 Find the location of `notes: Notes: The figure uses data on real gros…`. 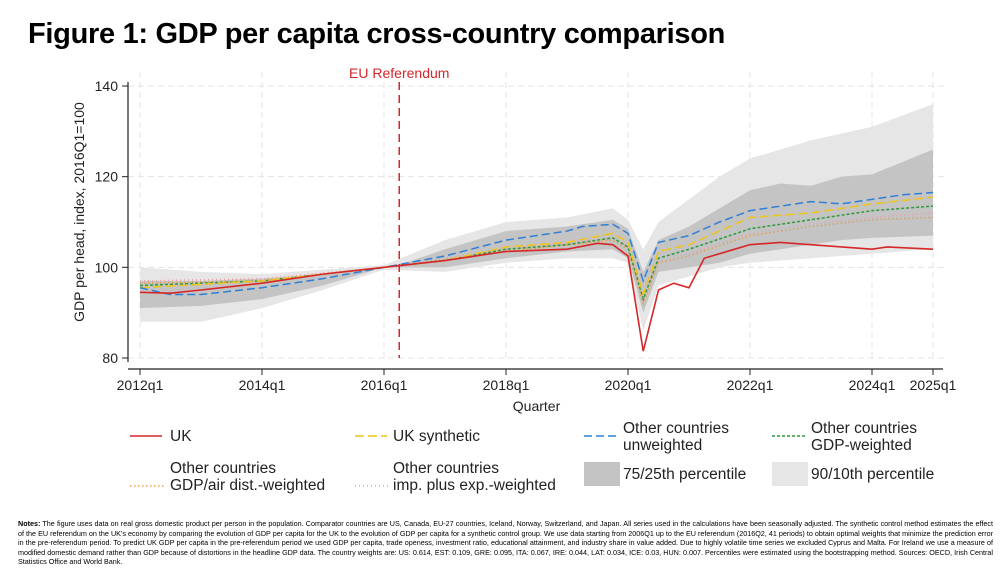

notes: Notes: The figure uses data on real gros… is located at coordinates (505, 543).